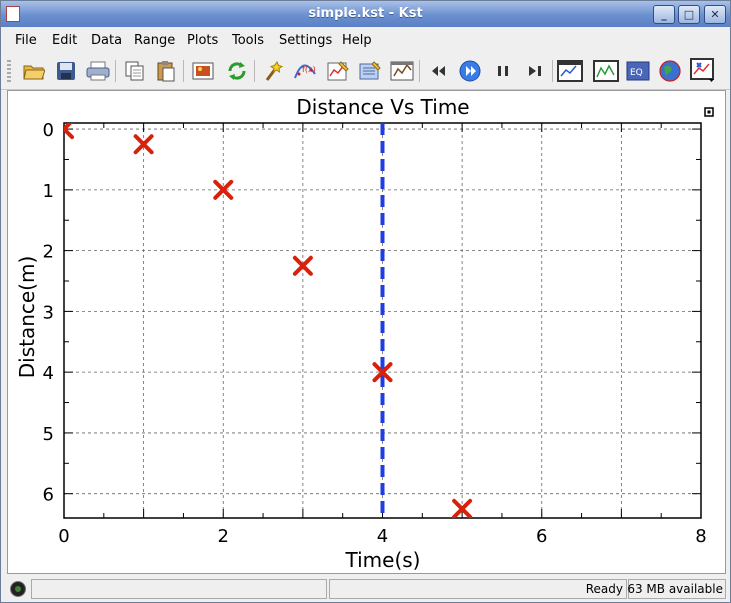 Image resolution: width=731 pixels, height=603 pixels. I want to click on toolbar: f(x) EQ, so click(365, 71).